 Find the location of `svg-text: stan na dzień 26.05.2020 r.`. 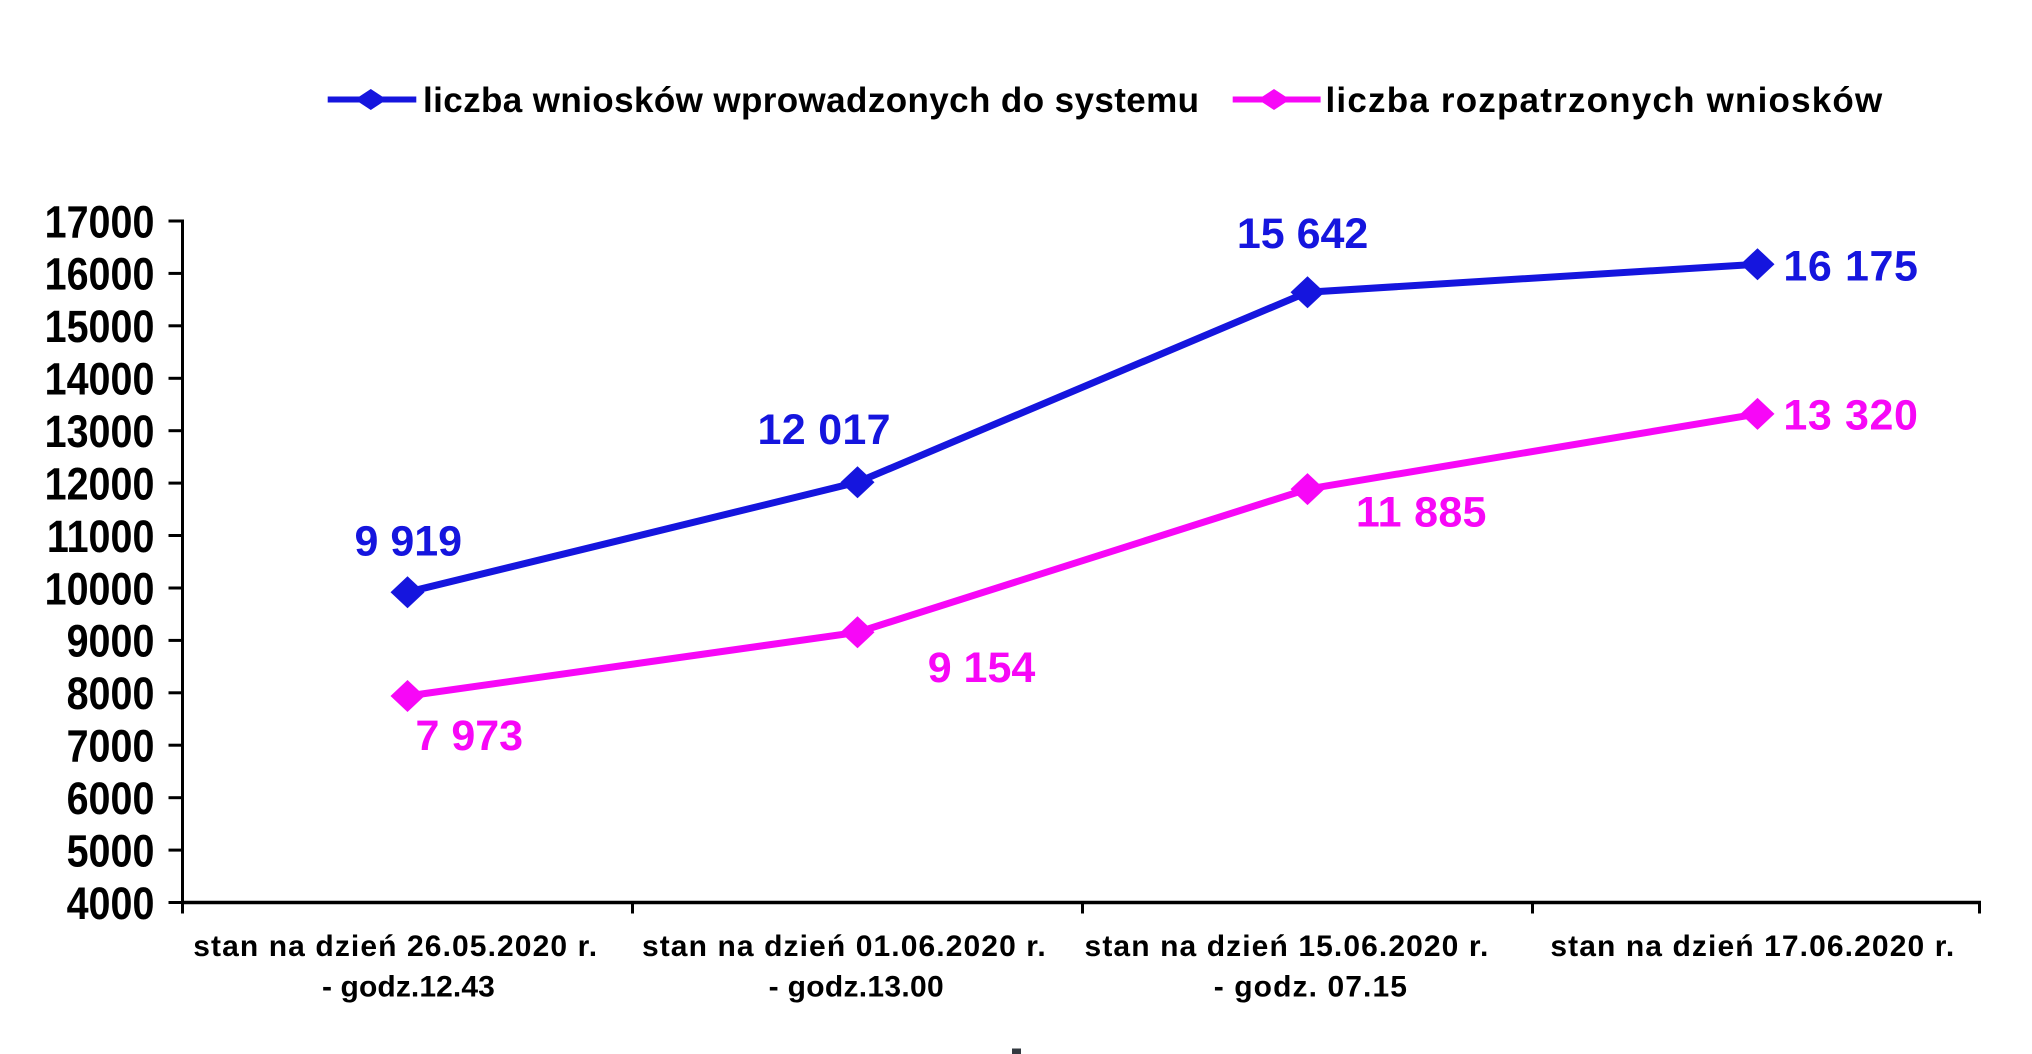

svg-text: stan na dzień 26.05.2020 r. is located at coordinates (395, 946).